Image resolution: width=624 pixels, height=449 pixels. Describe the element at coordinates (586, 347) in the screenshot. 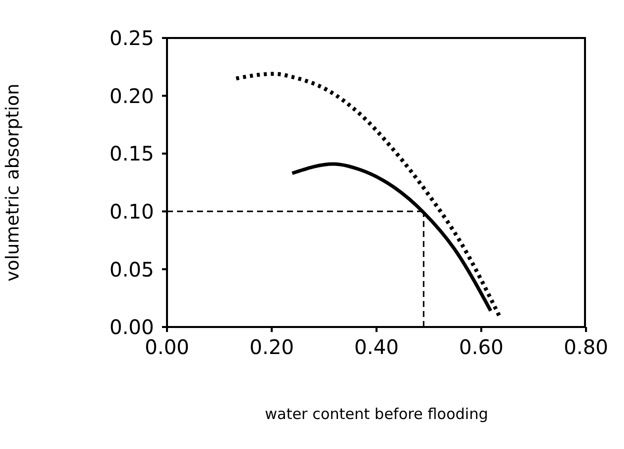

I see `x-tick-label: 0.80` at that location.